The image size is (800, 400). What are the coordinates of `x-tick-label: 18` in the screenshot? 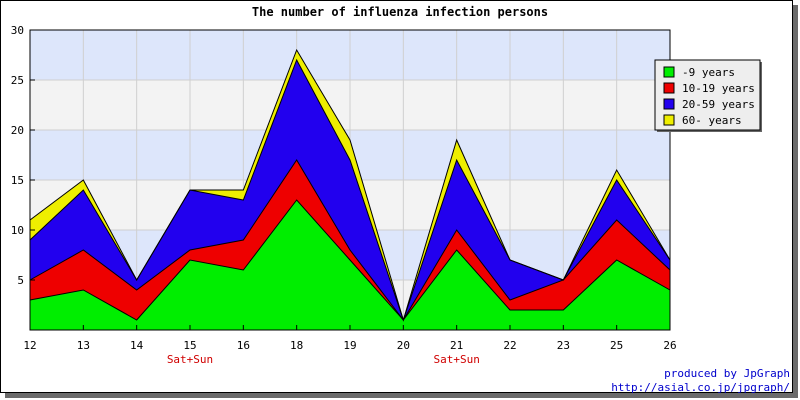 It's located at (296, 345).